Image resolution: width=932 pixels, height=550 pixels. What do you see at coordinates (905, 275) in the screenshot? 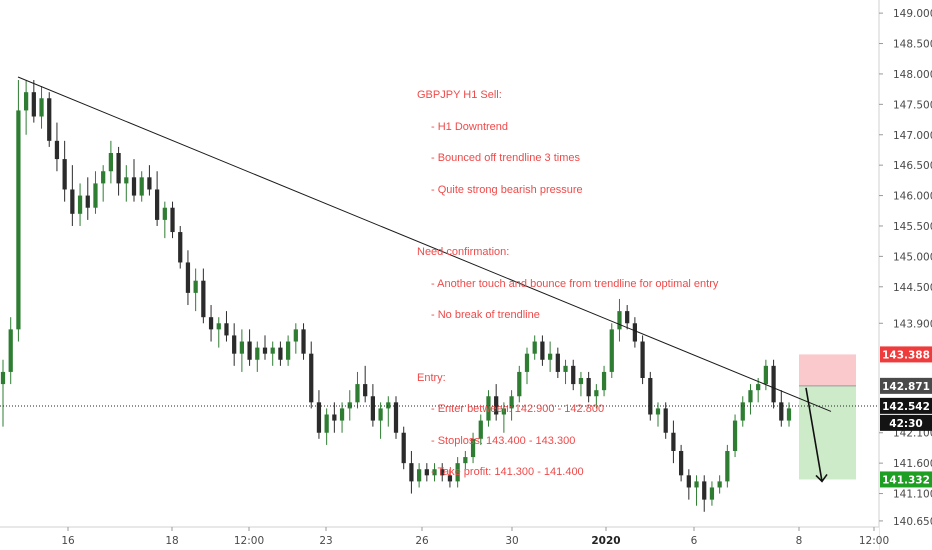
I see `price-axis-panel` at bounding box center [905, 275].